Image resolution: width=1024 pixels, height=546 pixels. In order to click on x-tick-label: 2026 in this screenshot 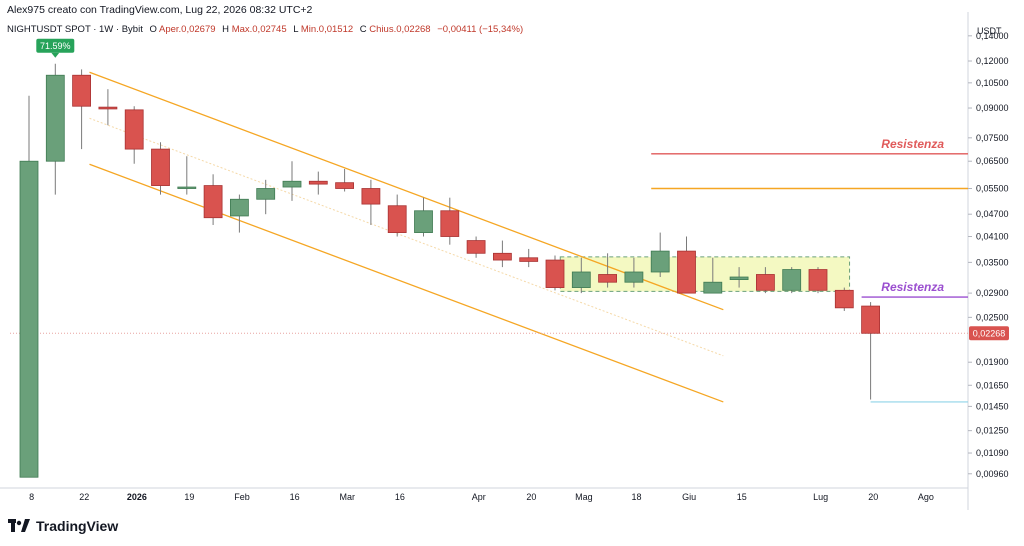, I will do `click(137, 497)`.